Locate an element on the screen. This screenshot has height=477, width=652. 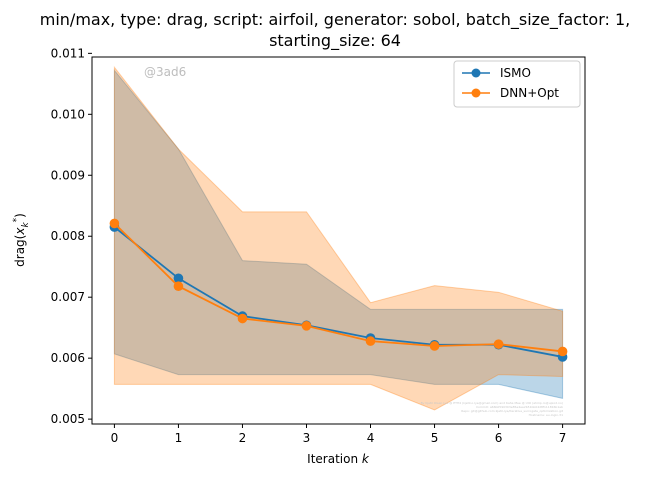
x-axis-label-prefix: Iteration is located at coordinates (334, 459).